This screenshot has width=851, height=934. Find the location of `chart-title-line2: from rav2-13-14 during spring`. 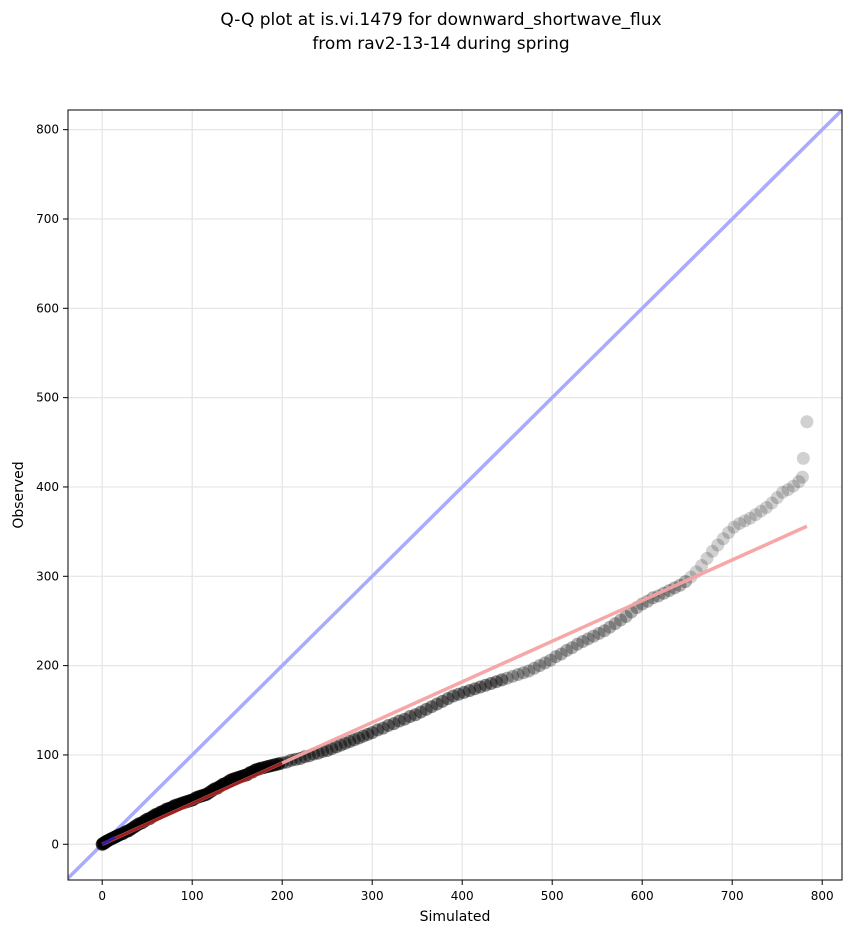

chart-title-line2: from rav2-13-14 during spring is located at coordinates (440, 44).